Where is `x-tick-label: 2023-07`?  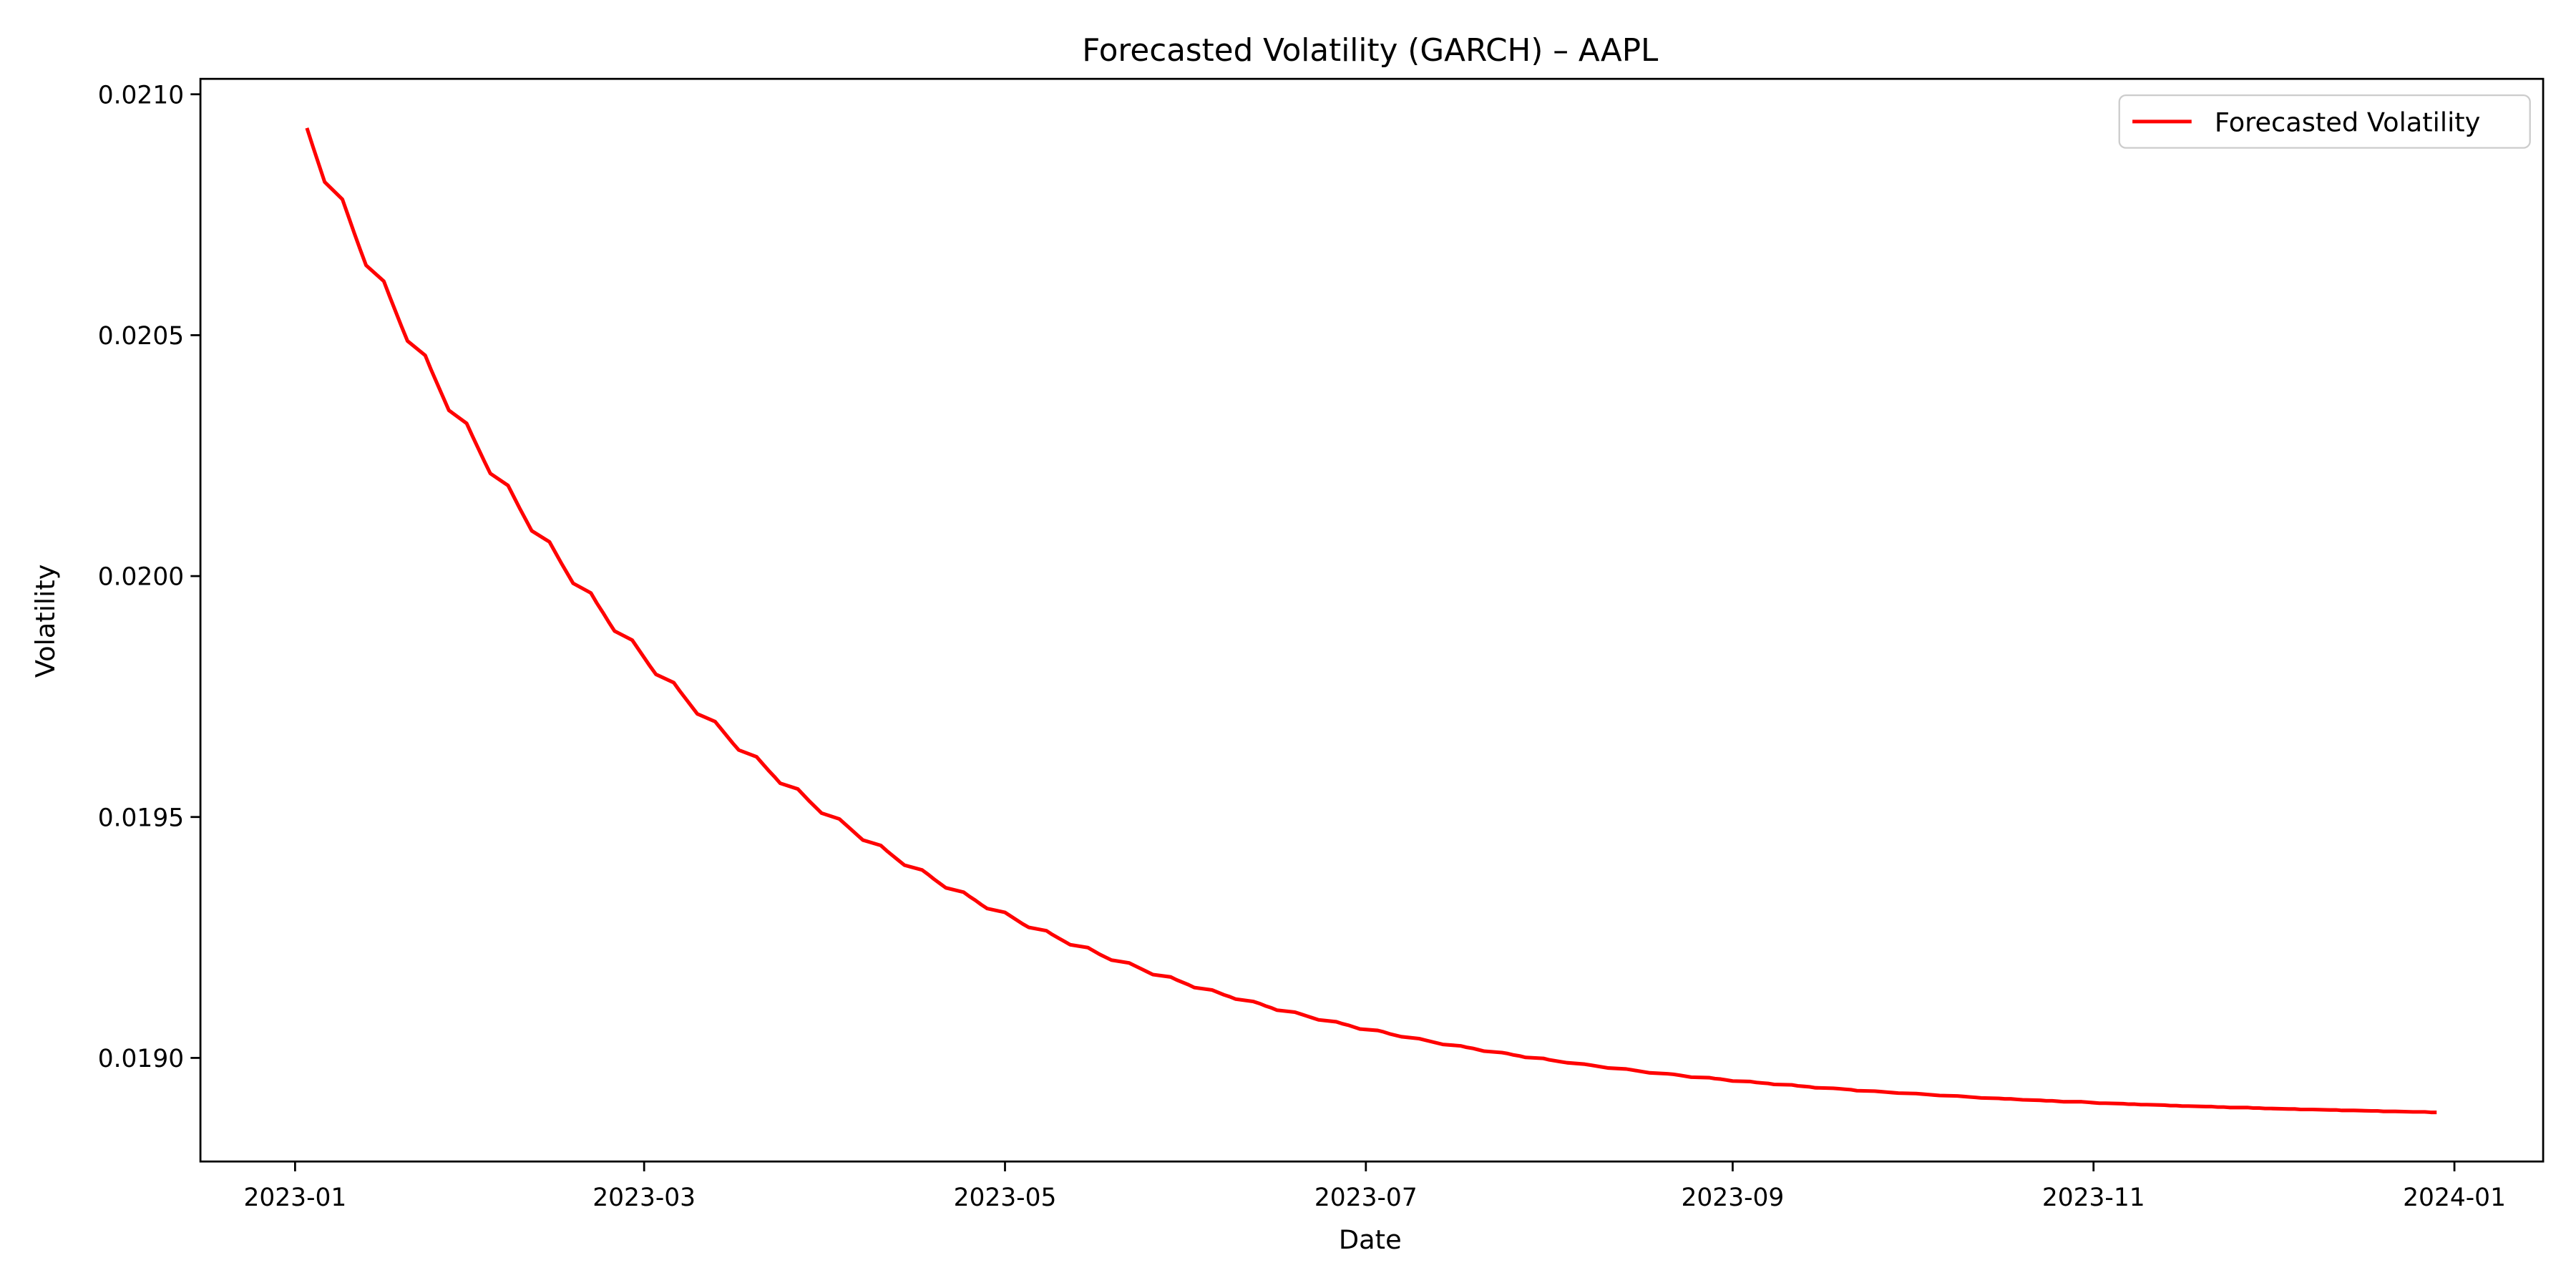
x-tick-label: 2023-07 is located at coordinates (1366, 1198).